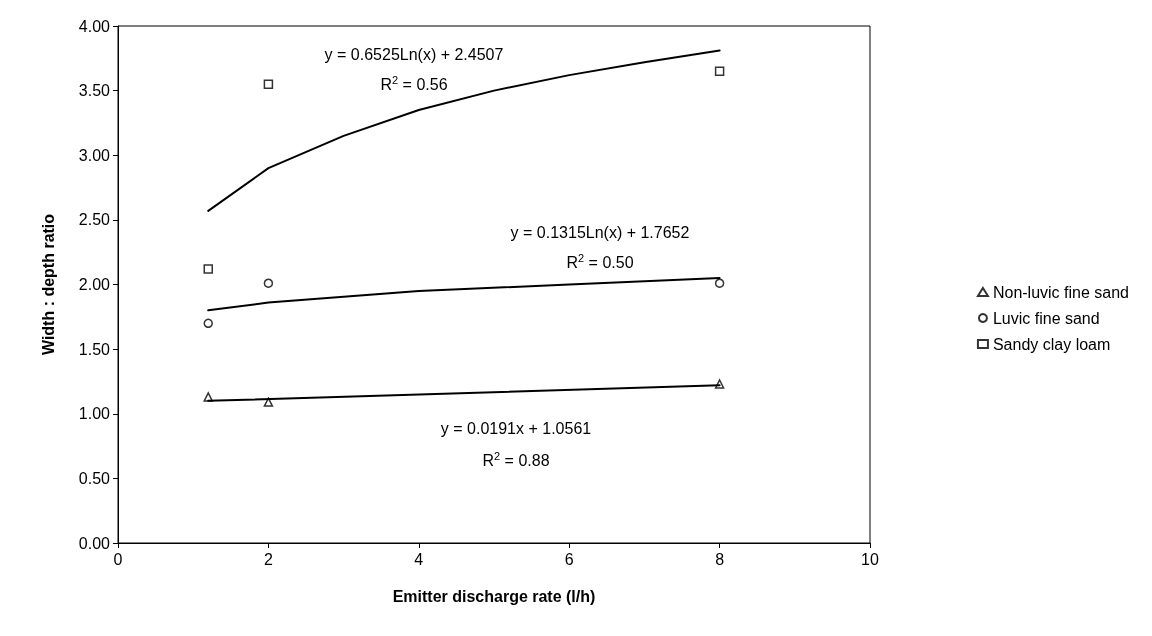 This screenshot has width=1152, height=636. I want to click on x-tick-label: 4, so click(419, 559).